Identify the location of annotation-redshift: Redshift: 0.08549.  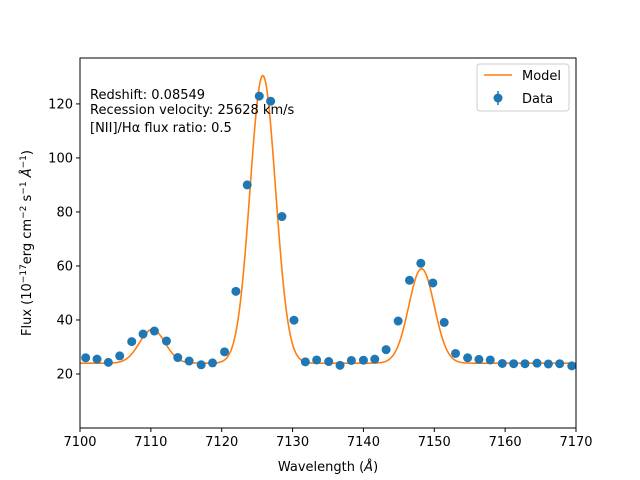
(147, 95).